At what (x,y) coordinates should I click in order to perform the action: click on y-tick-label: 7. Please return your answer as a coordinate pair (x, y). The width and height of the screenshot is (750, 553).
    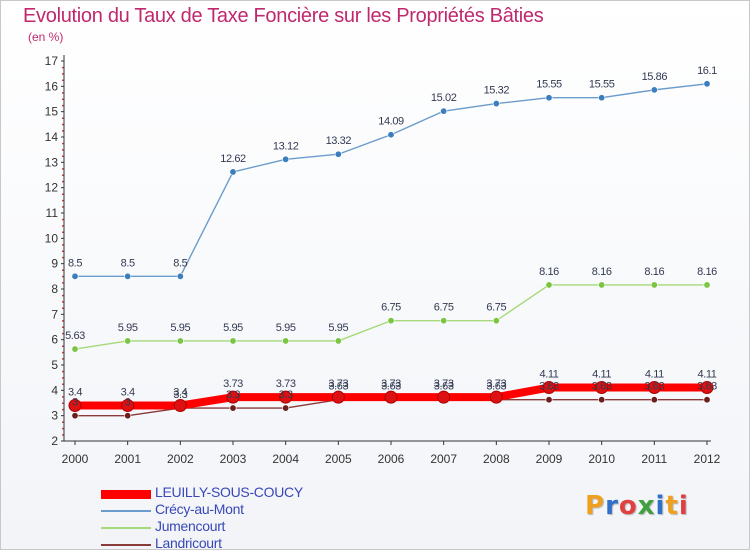
    Looking at the image, I should click on (54, 314).